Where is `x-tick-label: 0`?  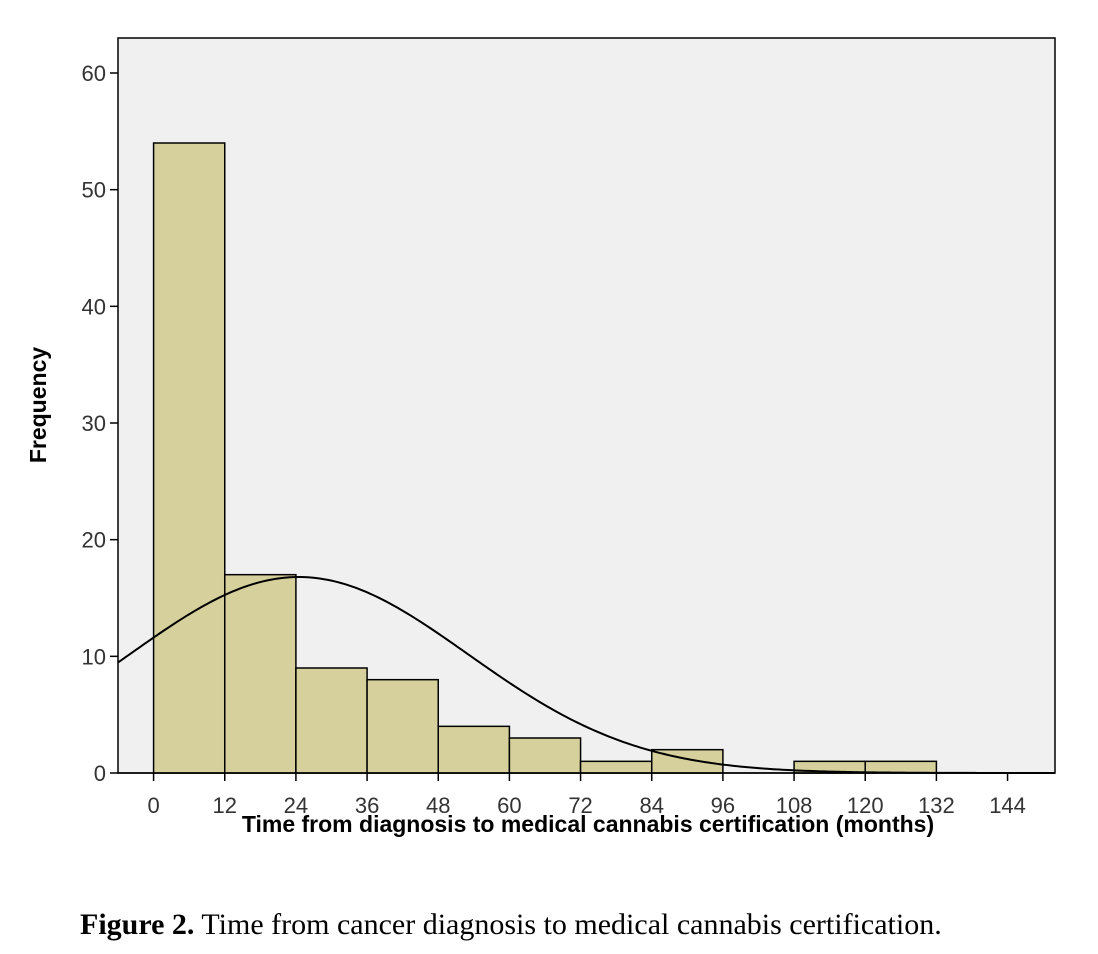
x-tick-label: 0 is located at coordinates (153, 805).